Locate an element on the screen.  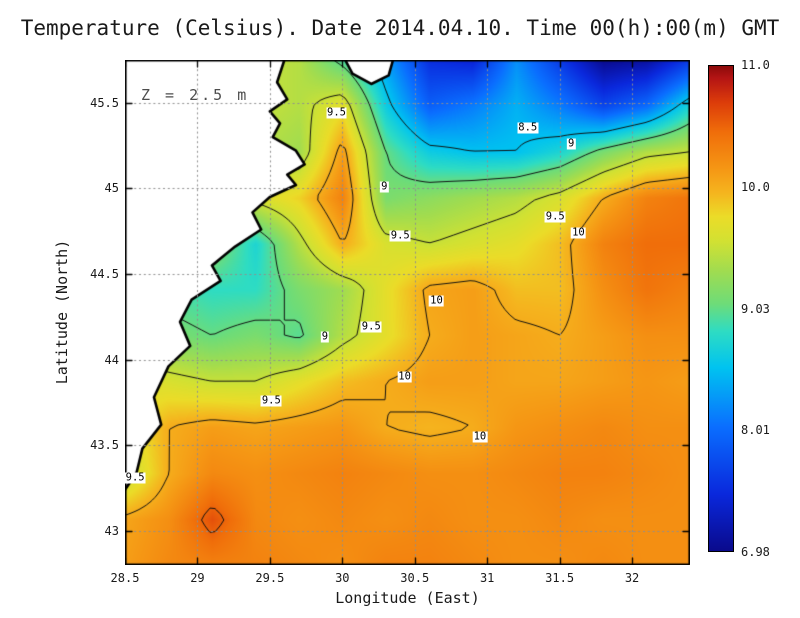
x-tick-label: 29.5 is located at coordinates (270, 578).